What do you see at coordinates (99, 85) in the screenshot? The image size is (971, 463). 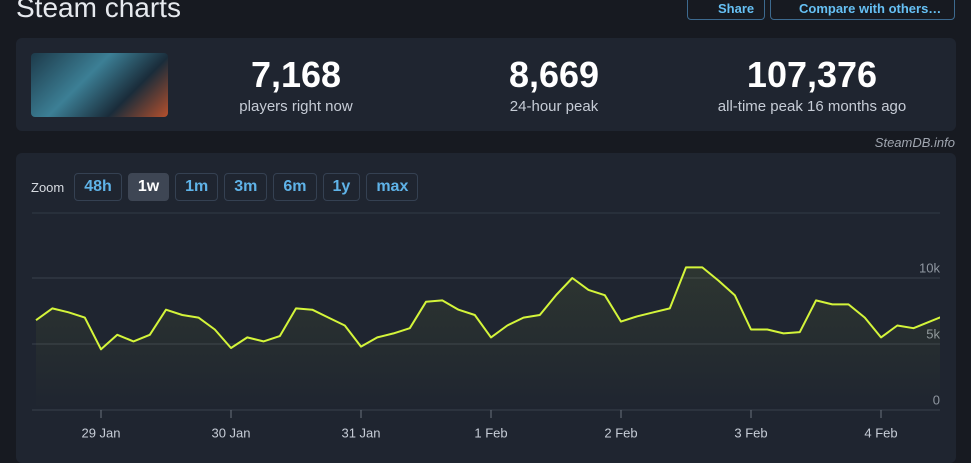 I see `game-image` at bounding box center [99, 85].